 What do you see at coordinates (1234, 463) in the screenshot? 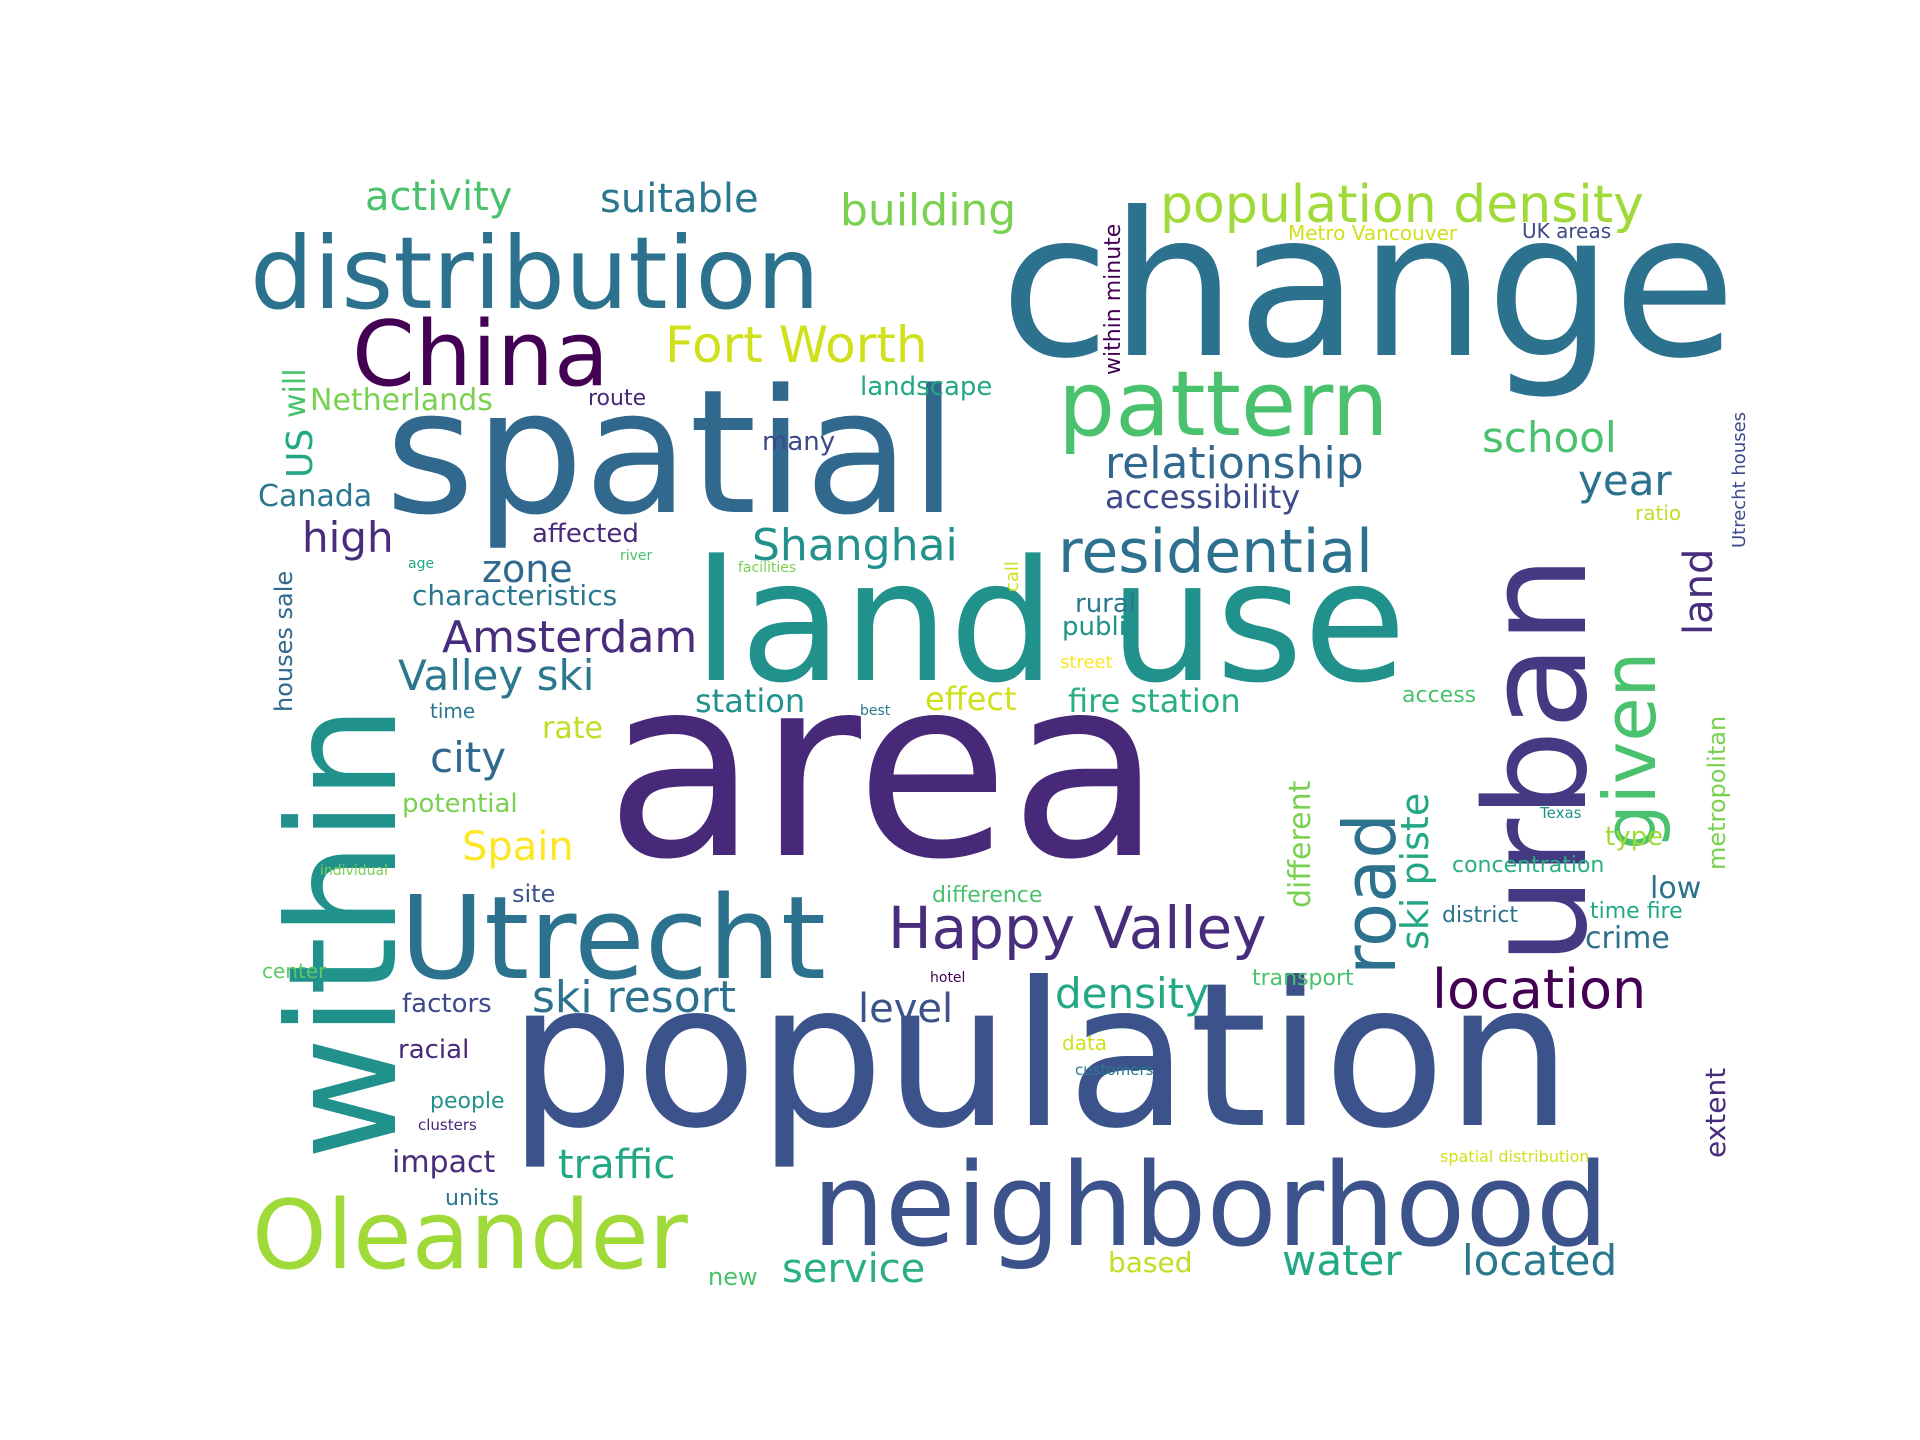
I see `word-relationship: relationship` at bounding box center [1234, 463].